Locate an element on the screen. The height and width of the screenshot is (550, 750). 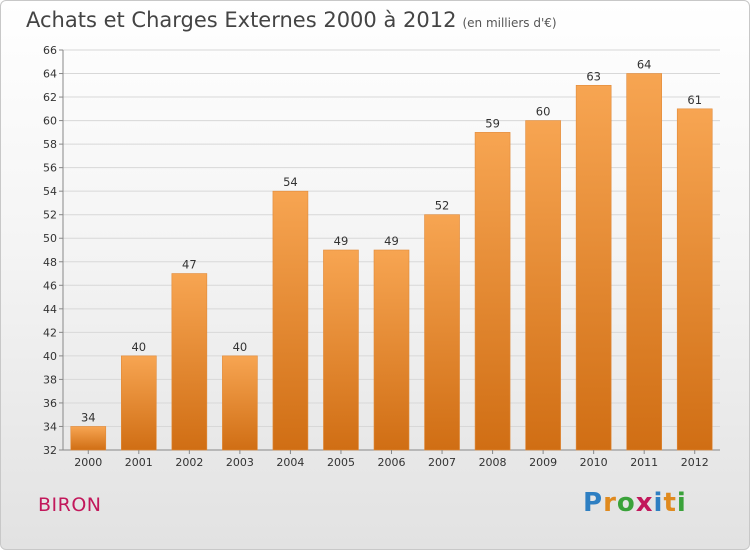
x-tick-label: 2008 is located at coordinates (493, 462).